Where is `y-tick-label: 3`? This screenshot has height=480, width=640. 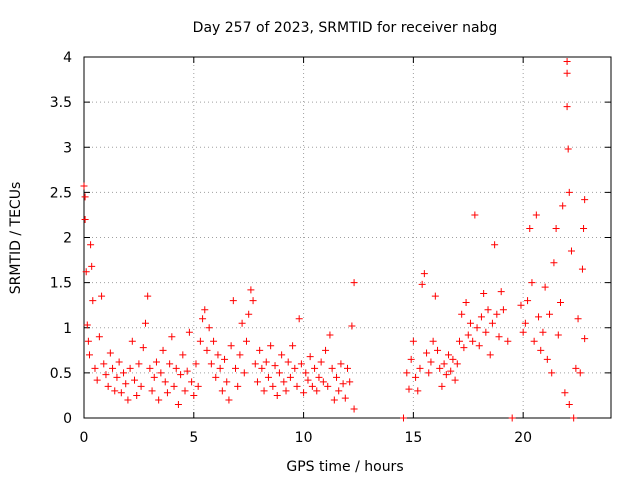 y-tick-label: 3 is located at coordinates (67, 148).